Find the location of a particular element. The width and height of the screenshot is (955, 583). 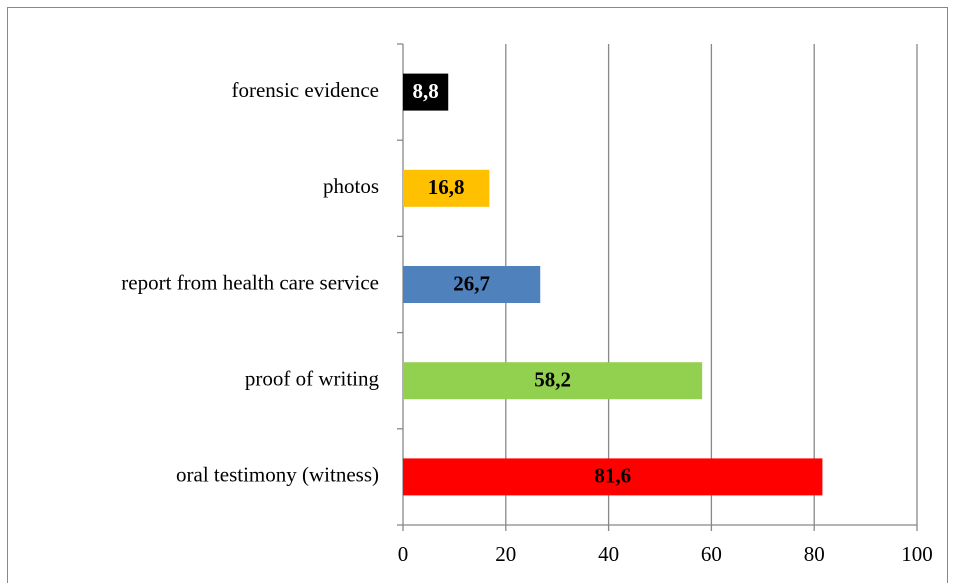

x-tick-label: 40 is located at coordinates (608, 554).